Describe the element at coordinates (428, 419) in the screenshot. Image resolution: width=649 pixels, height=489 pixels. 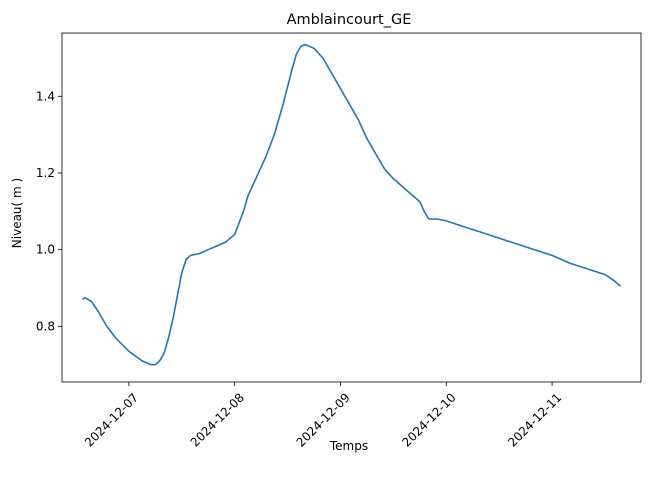
I see `x-tick-label: 2024-12-10` at that location.